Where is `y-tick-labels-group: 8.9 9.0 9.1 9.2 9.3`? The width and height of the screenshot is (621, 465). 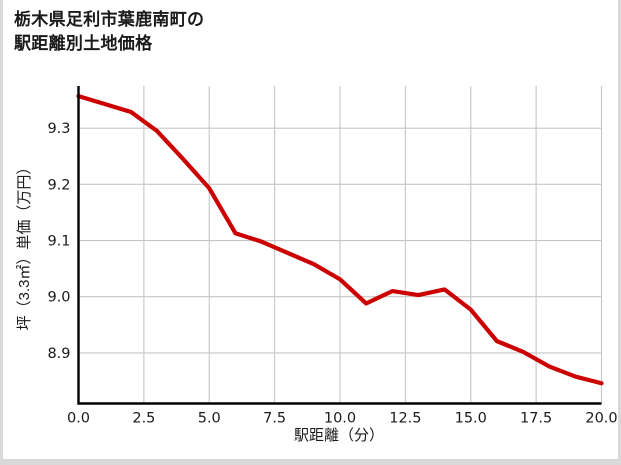 y-tick-labels-group: 8.9 9.0 9.1 9.2 9.3 is located at coordinates (58, 241).